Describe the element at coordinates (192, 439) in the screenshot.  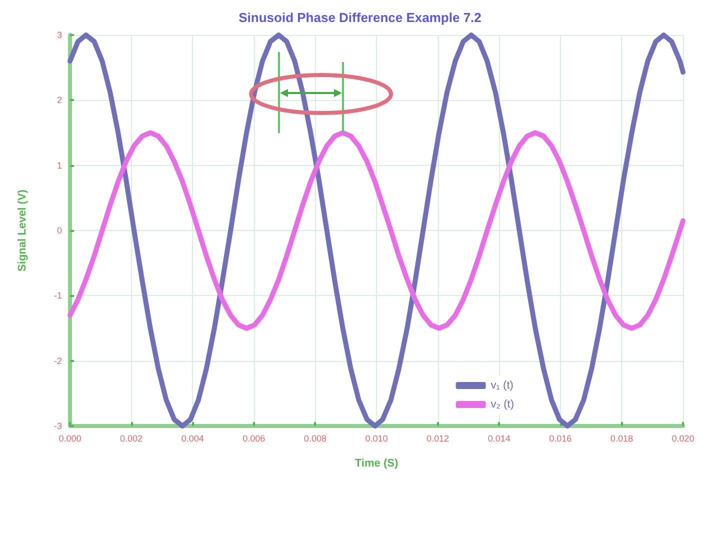
I see `x-tick-label: 0.004` at that location.